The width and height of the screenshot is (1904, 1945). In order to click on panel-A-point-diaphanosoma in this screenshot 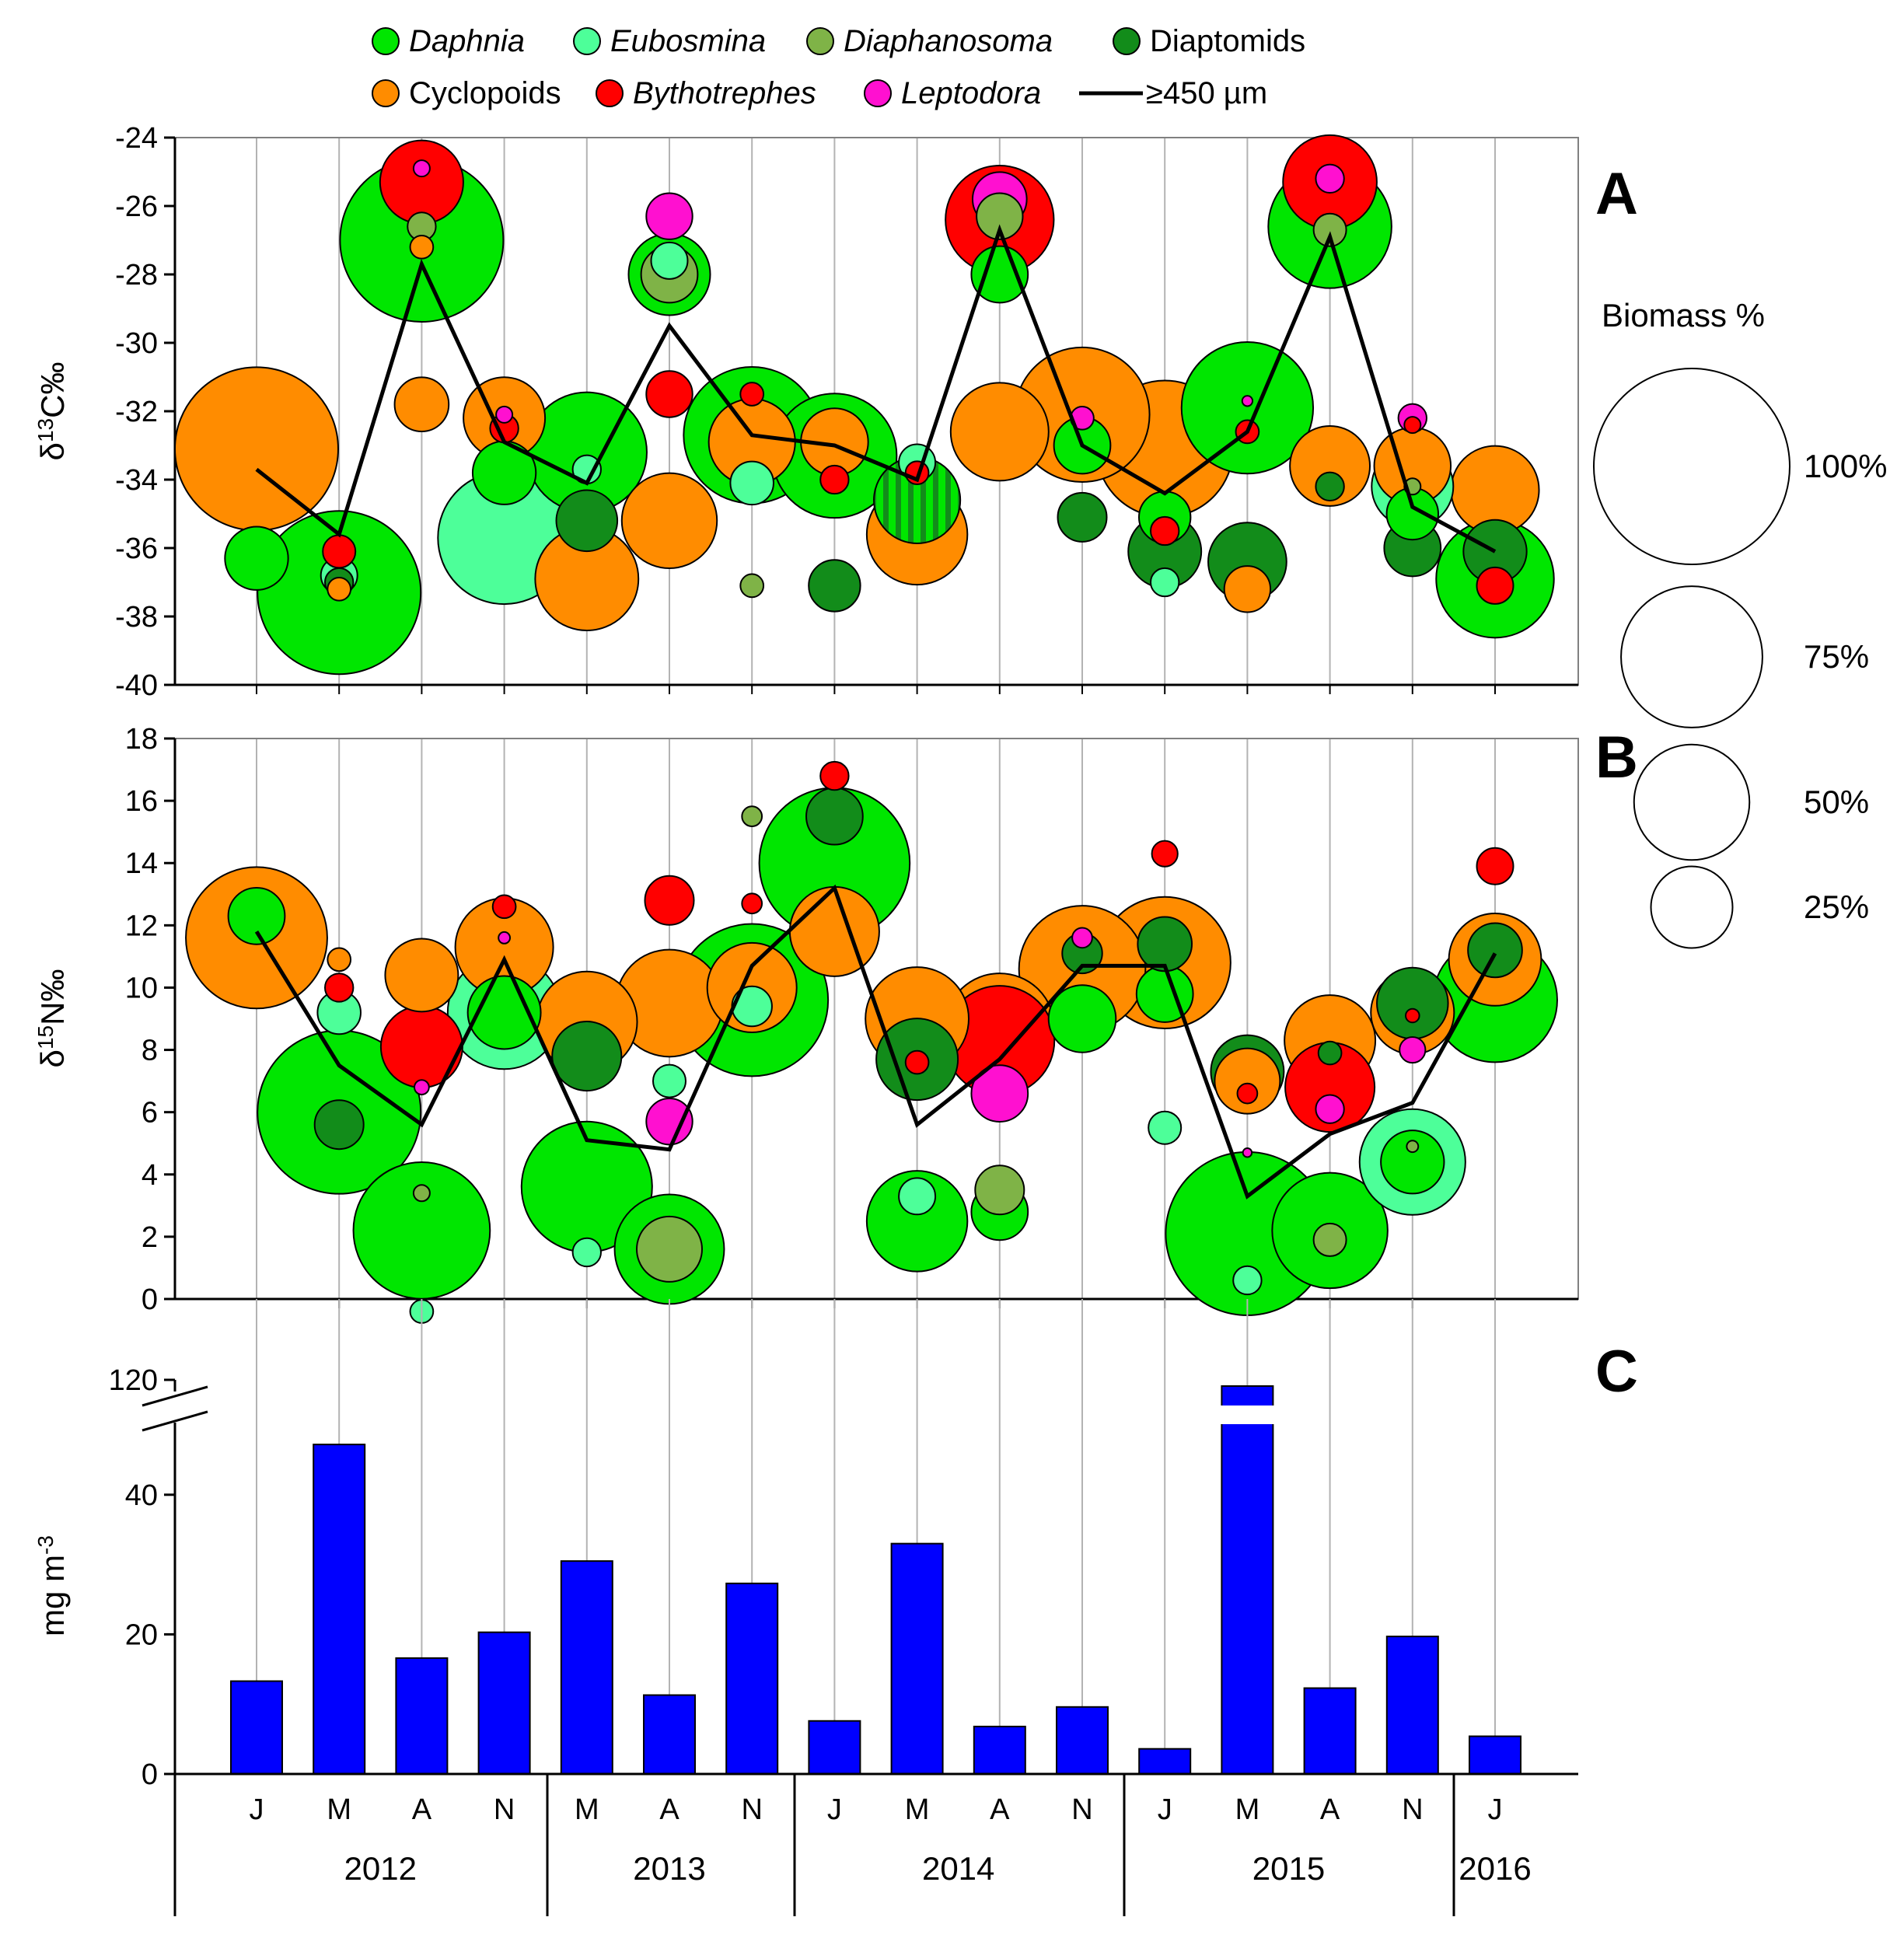, I will do `click(1330, 230)`.